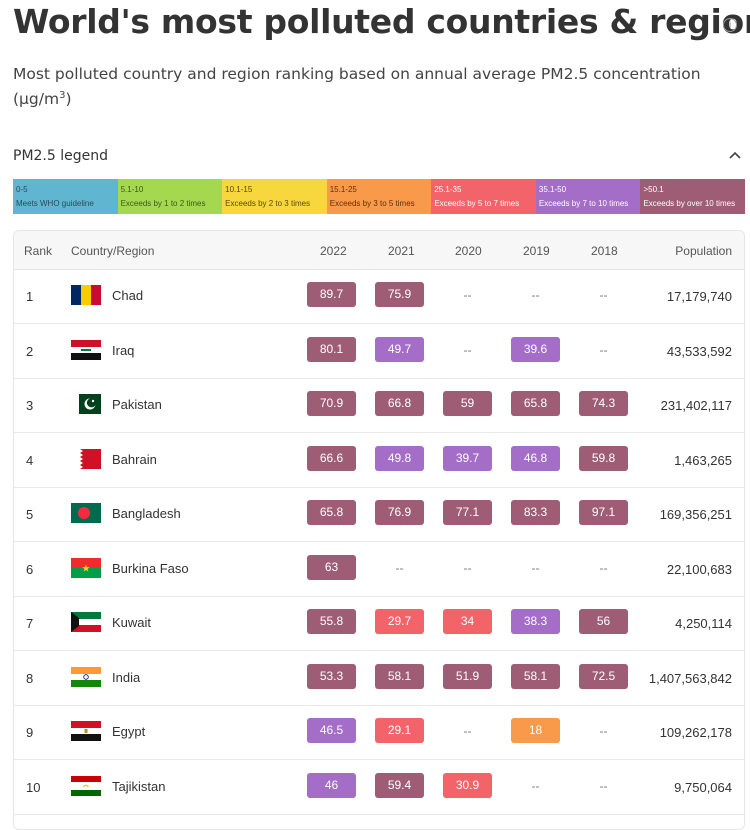 The height and width of the screenshot is (830, 750). I want to click on pm25-value-badge: 39.7, so click(467, 458).